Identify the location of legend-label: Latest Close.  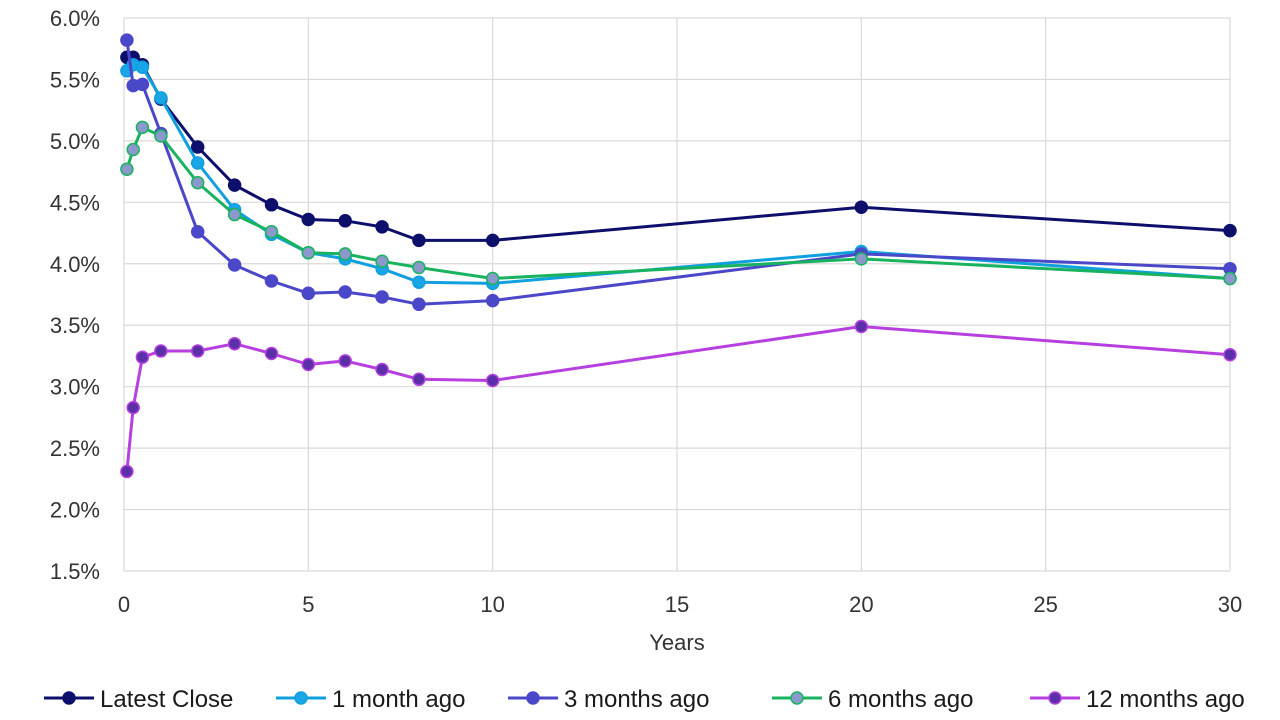
(166, 699).